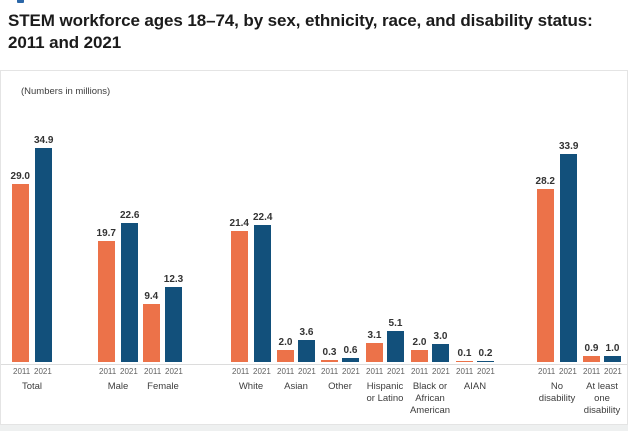  Describe the element at coordinates (32, 240) in the screenshot. I see `bar-pair: 29.0 34.9` at that location.